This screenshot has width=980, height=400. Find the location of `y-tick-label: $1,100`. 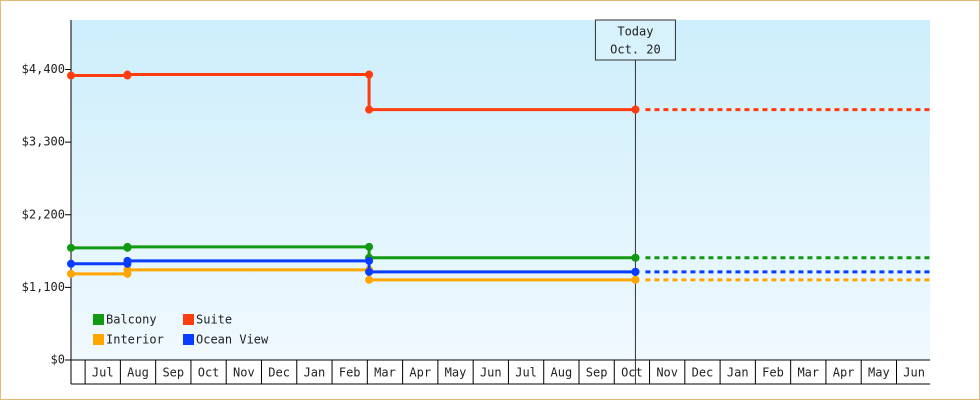

y-tick-label: $1,100 is located at coordinates (43, 287).